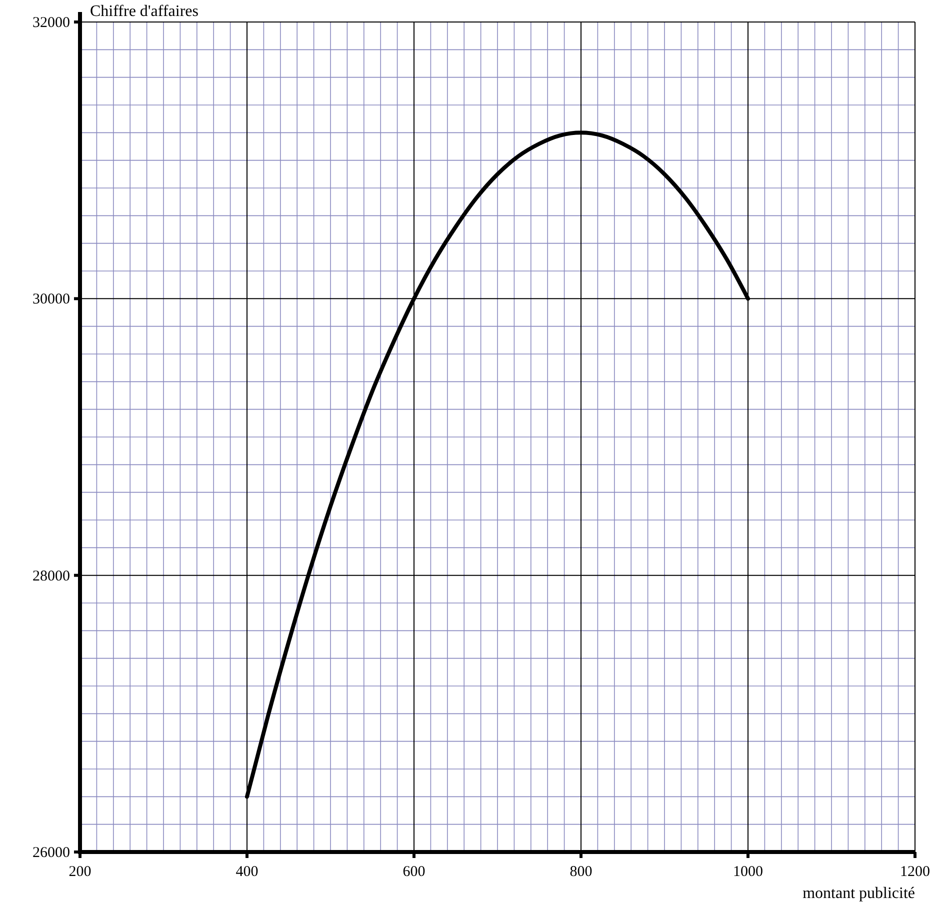 The height and width of the screenshot is (923, 940). What do you see at coordinates (80, 872) in the screenshot?
I see `x-tick-label: 200` at bounding box center [80, 872].